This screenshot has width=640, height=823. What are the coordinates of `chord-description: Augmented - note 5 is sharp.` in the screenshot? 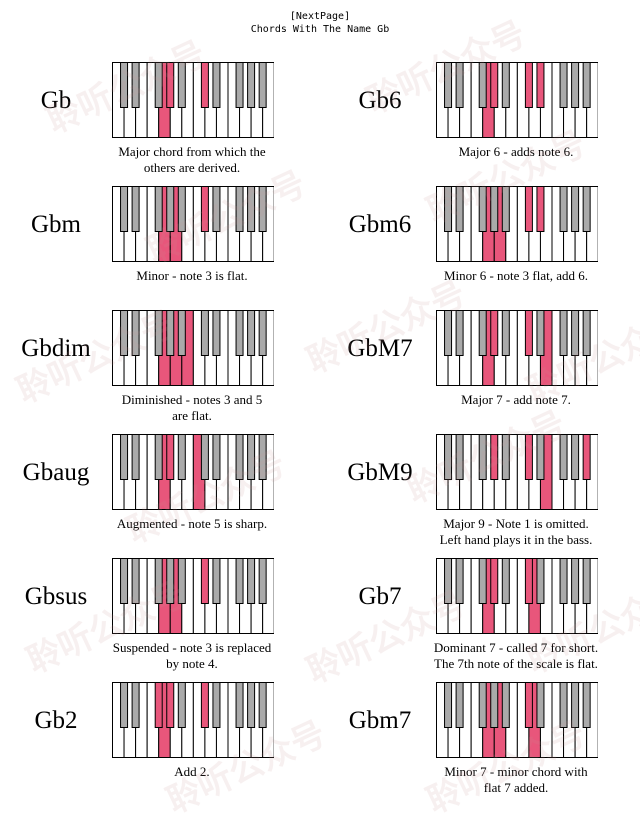 It's located at (192, 524).